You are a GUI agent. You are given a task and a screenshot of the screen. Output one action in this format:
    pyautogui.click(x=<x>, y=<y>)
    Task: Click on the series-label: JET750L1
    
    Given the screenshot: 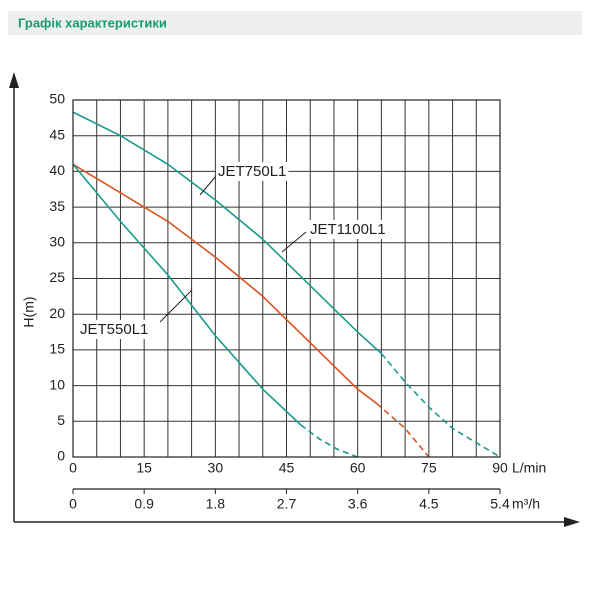 What is the action you would take?
    pyautogui.click(x=252, y=171)
    